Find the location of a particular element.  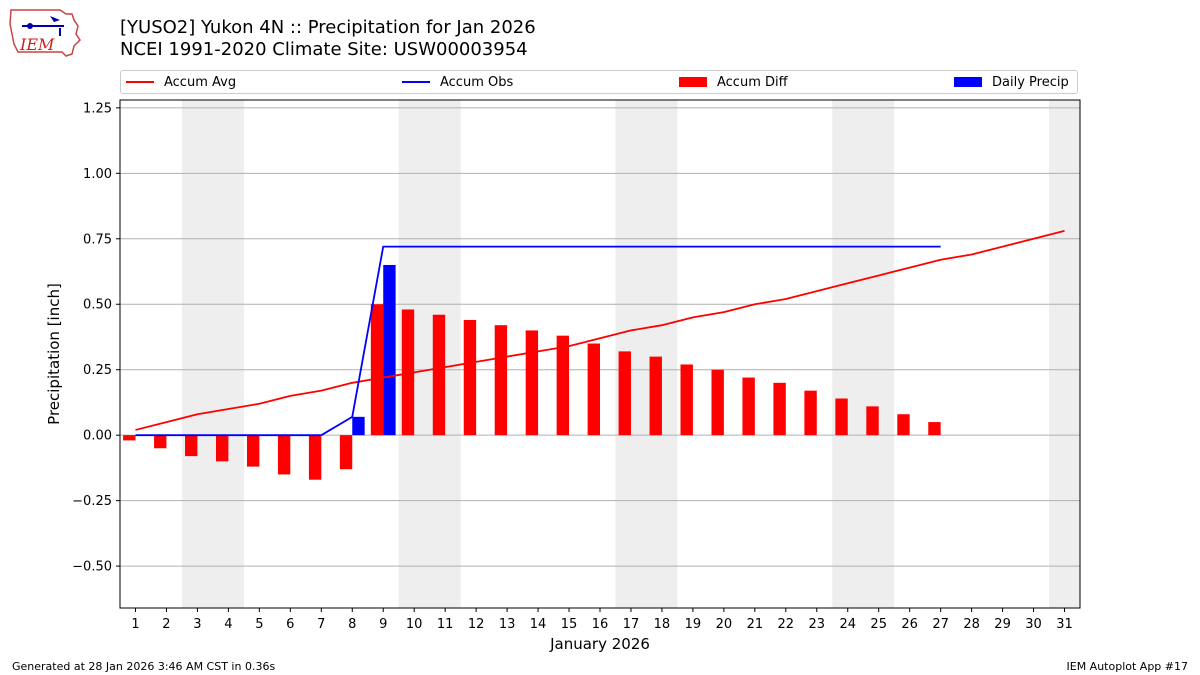

x-tick-label: 6 is located at coordinates (290, 624).